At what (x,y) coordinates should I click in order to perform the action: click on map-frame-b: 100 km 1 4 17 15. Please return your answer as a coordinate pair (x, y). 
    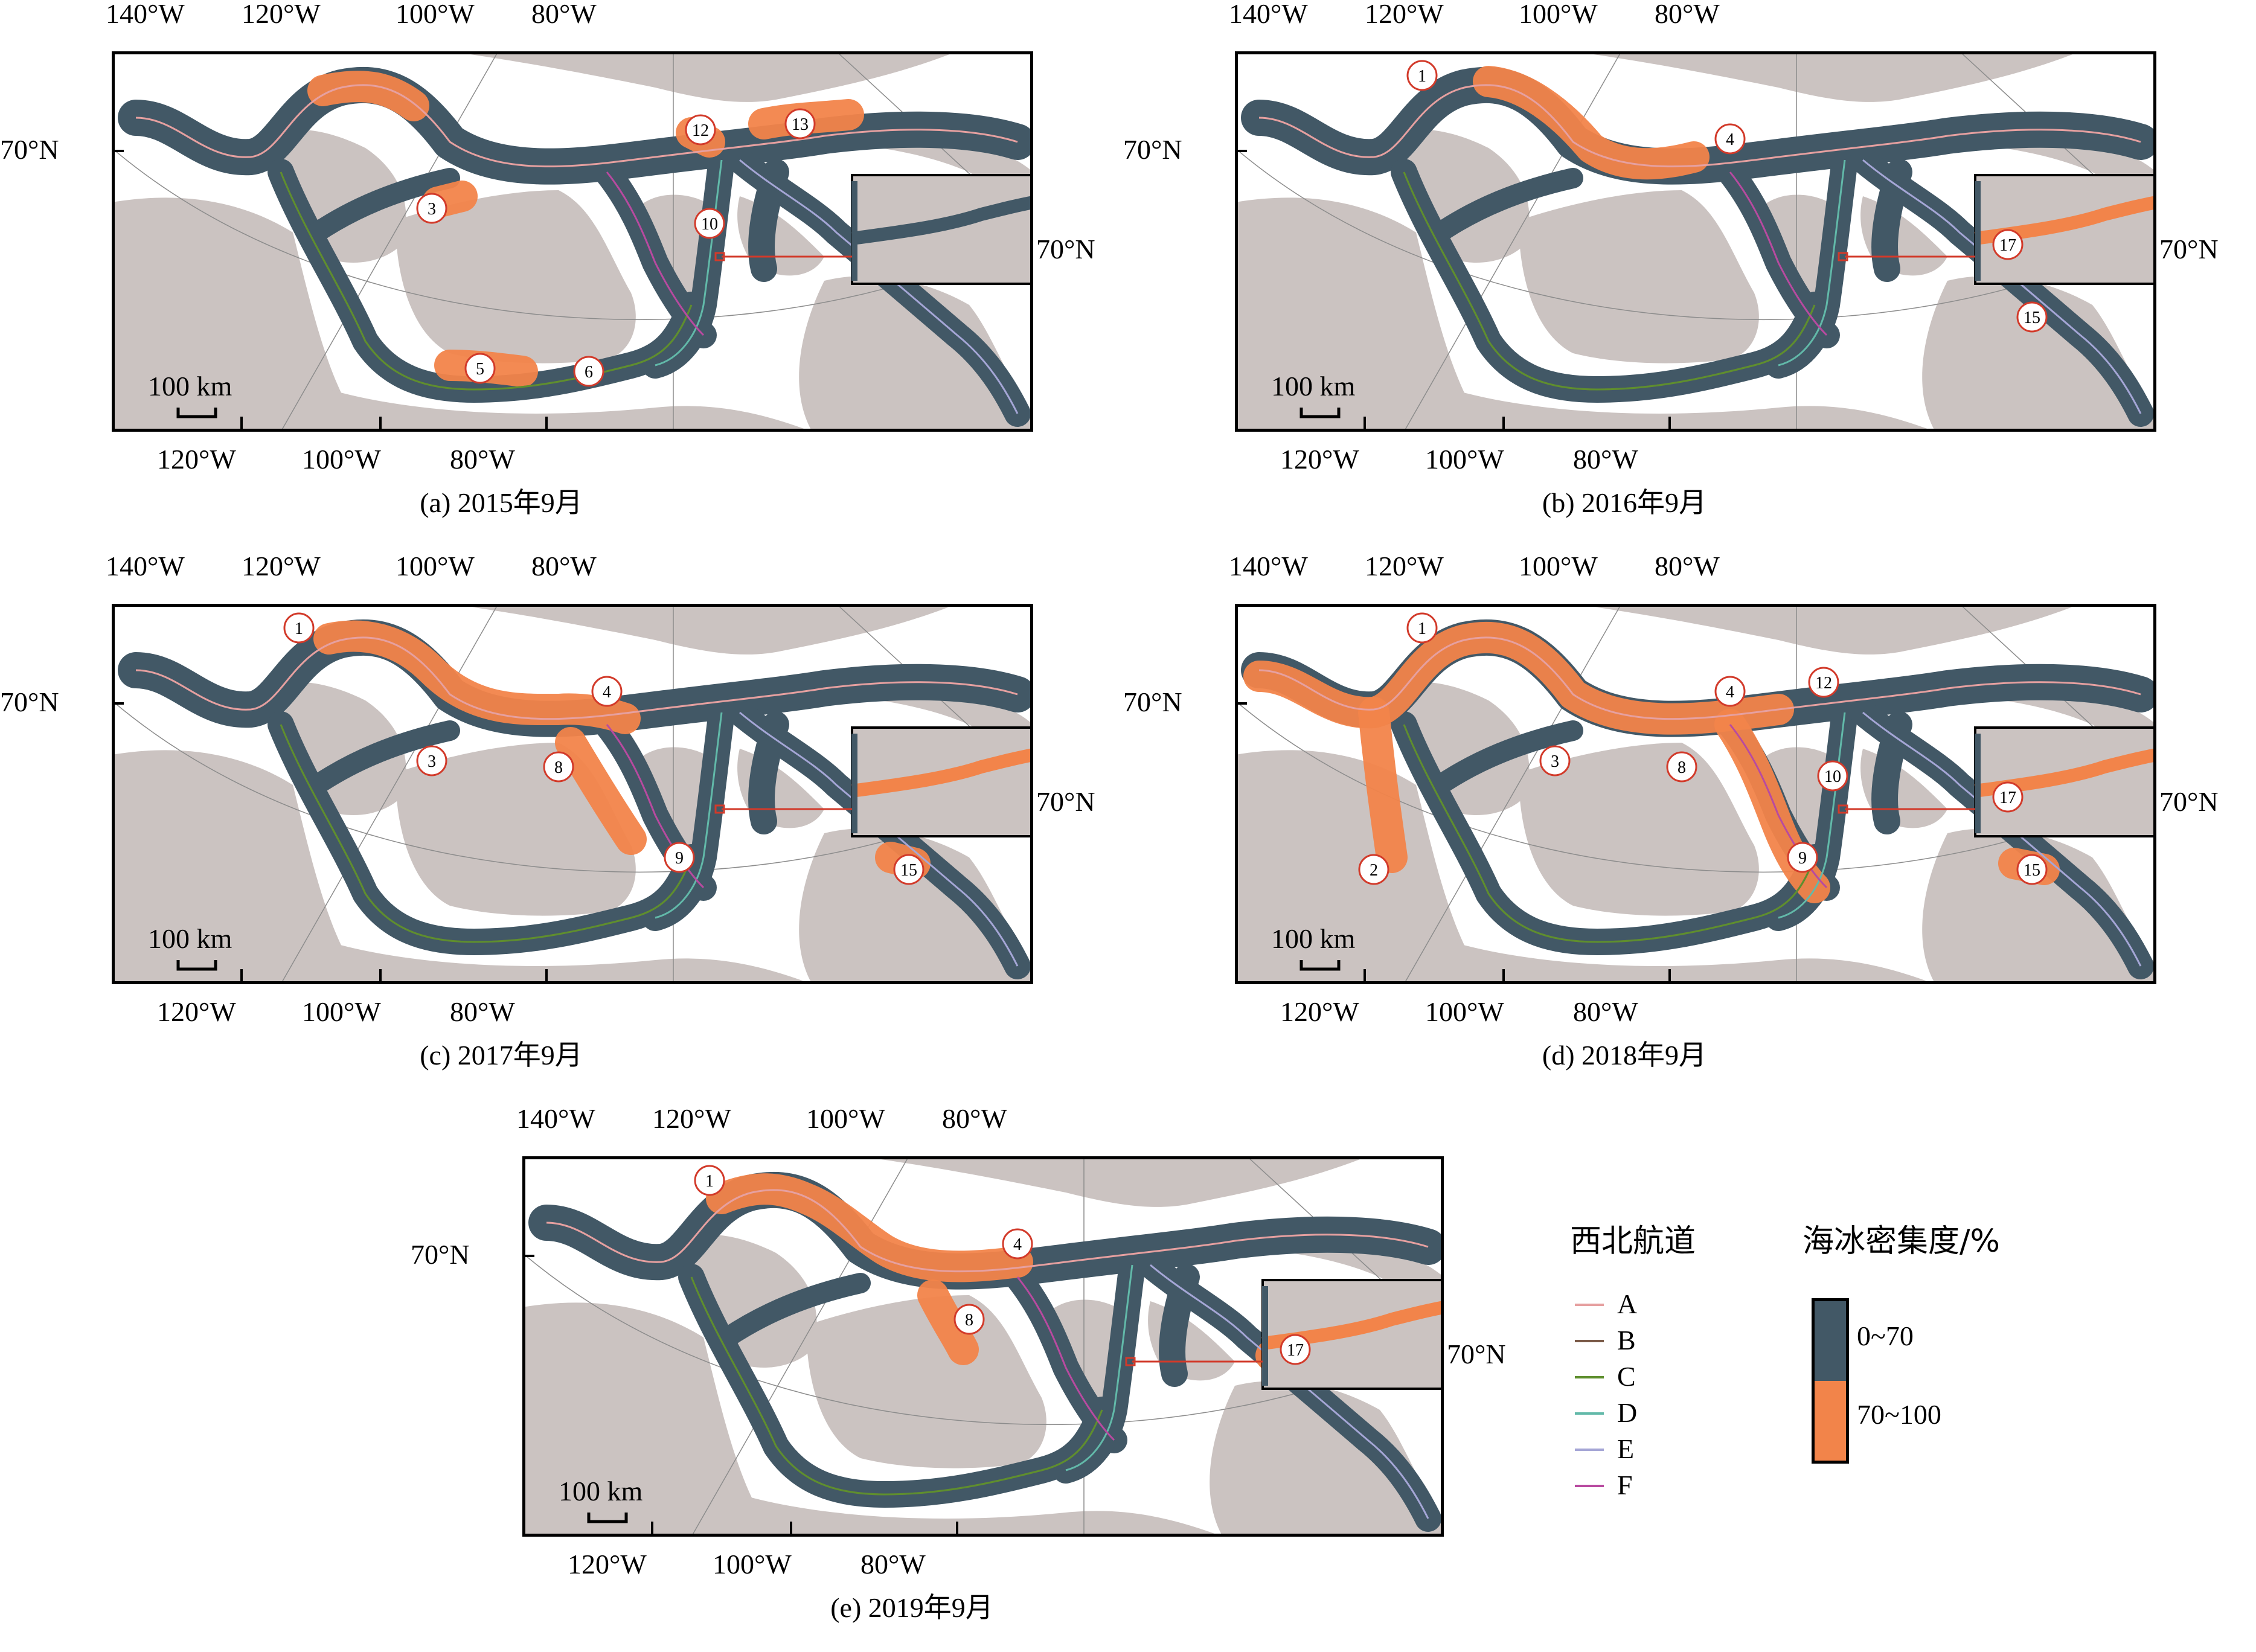
    Looking at the image, I should click on (1695, 241).